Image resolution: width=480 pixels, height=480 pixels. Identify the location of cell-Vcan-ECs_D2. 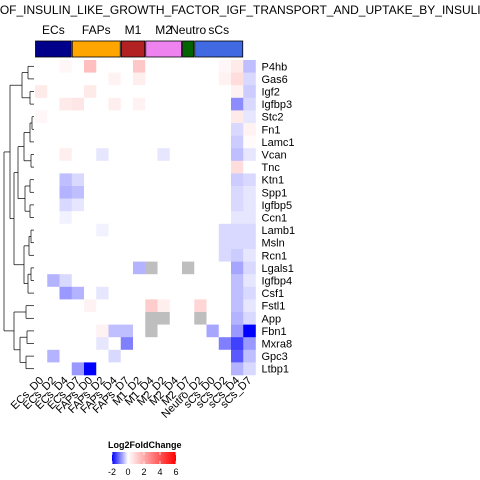
(53, 155).